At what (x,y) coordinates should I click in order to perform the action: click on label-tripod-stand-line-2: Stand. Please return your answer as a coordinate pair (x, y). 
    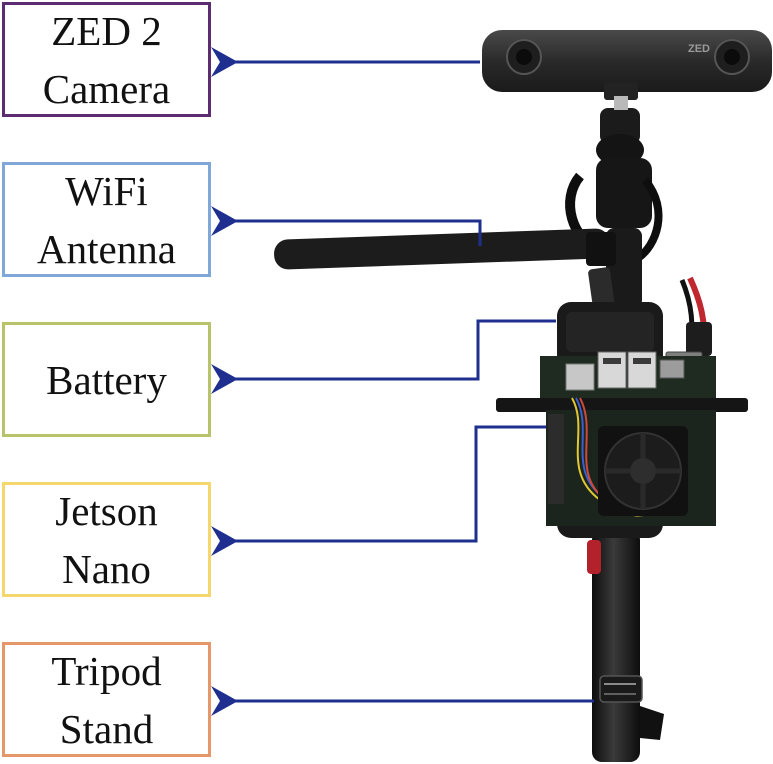
    Looking at the image, I should click on (106, 728).